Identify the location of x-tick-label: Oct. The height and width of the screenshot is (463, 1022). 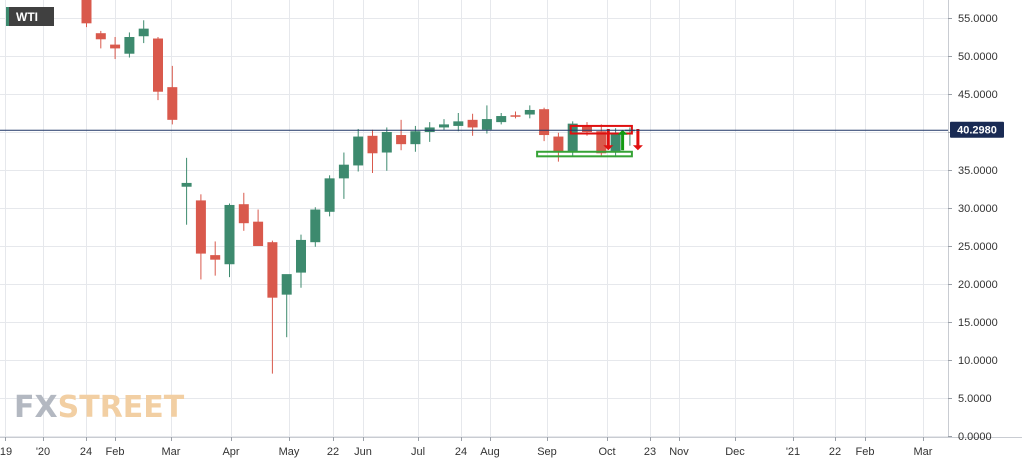
(606, 452).